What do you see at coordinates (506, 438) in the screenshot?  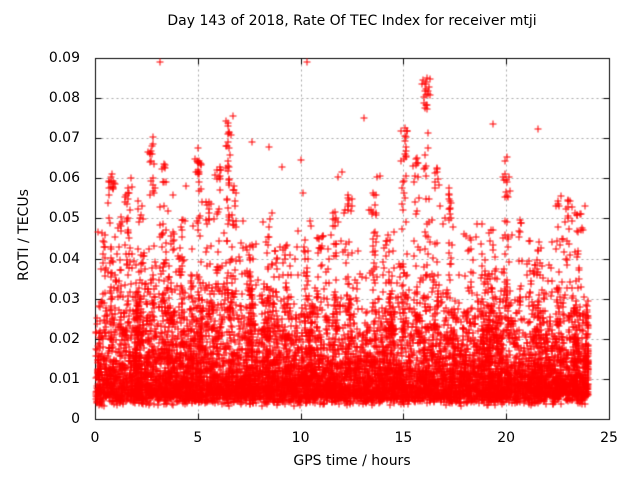 I see `x-tick-label: 20` at bounding box center [506, 438].